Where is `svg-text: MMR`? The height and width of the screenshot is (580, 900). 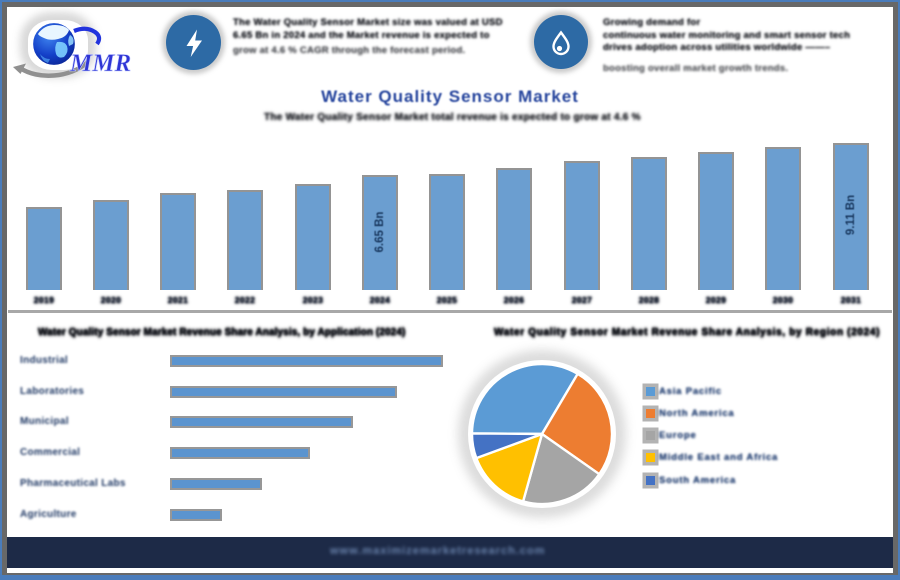
svg-text: MMR is located at coordinates (100, 63).